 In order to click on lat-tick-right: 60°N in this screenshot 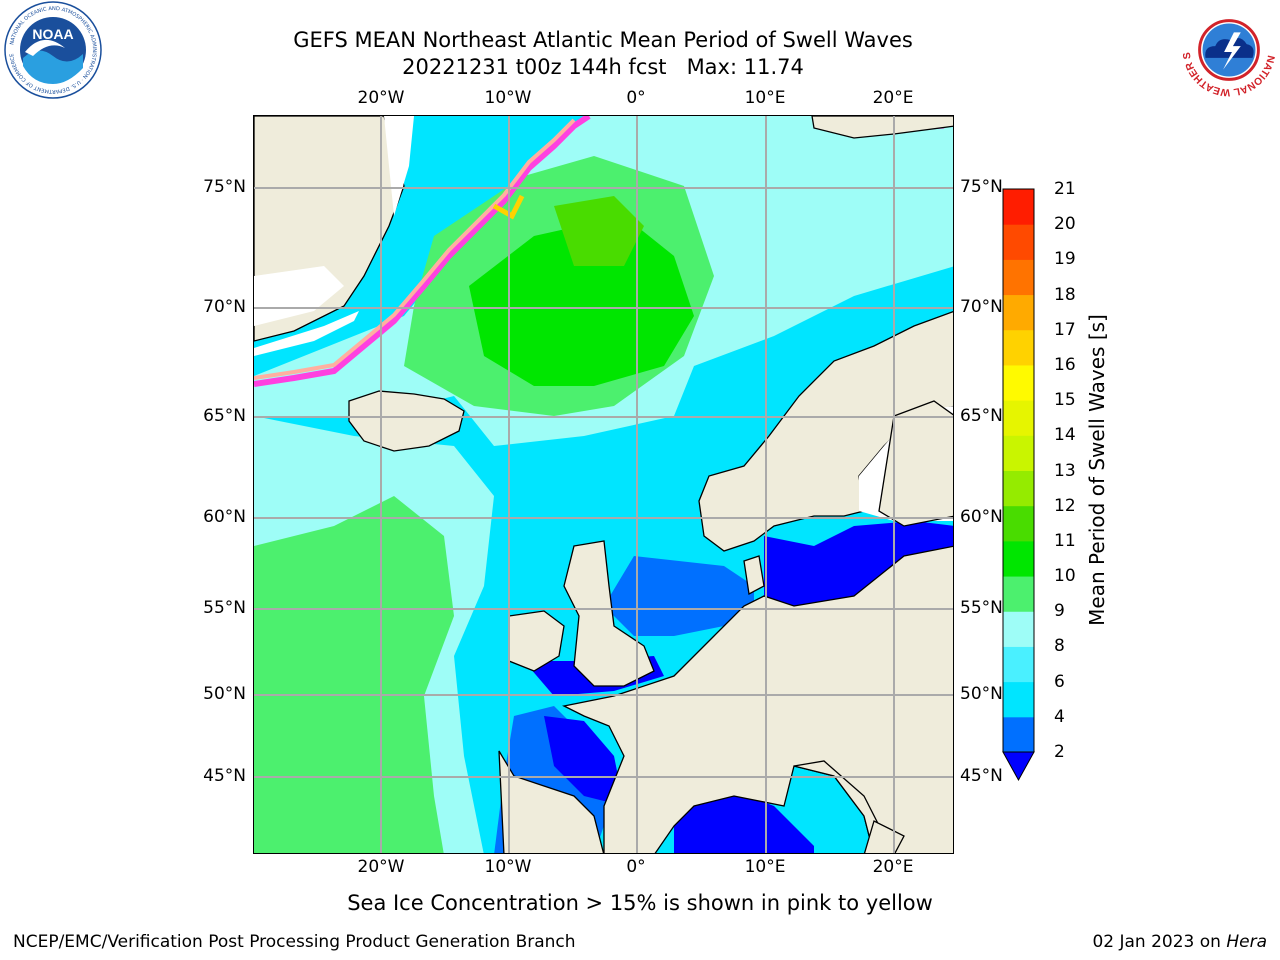, I will do `click(981, 517)`.